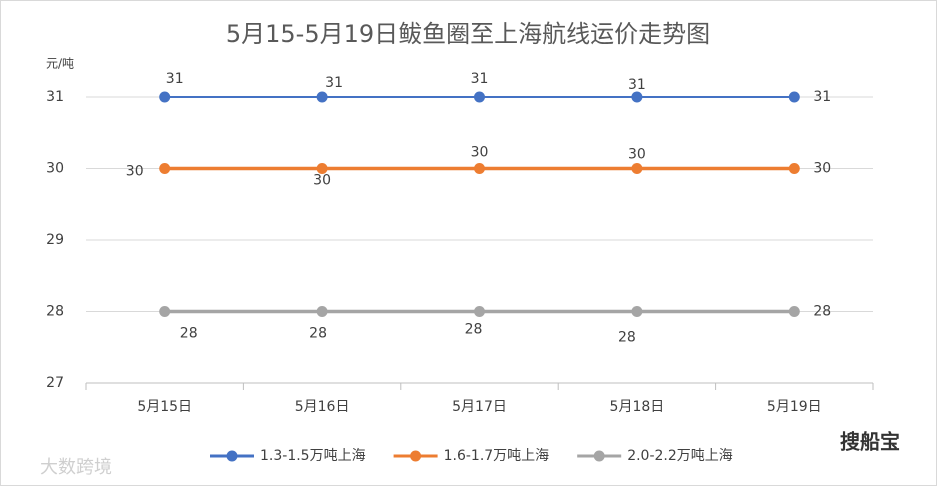 This screenshot has width=937, height=486. What do you see at coordinates (55, 169) in the screenshot?
I see `y-tick-label: 30` at bounding box center [55, 169].